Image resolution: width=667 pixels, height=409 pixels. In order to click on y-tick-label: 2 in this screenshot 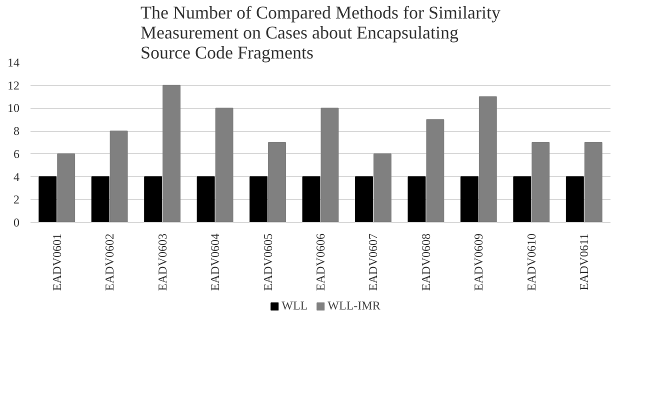, I will do `click(17, 199)`.